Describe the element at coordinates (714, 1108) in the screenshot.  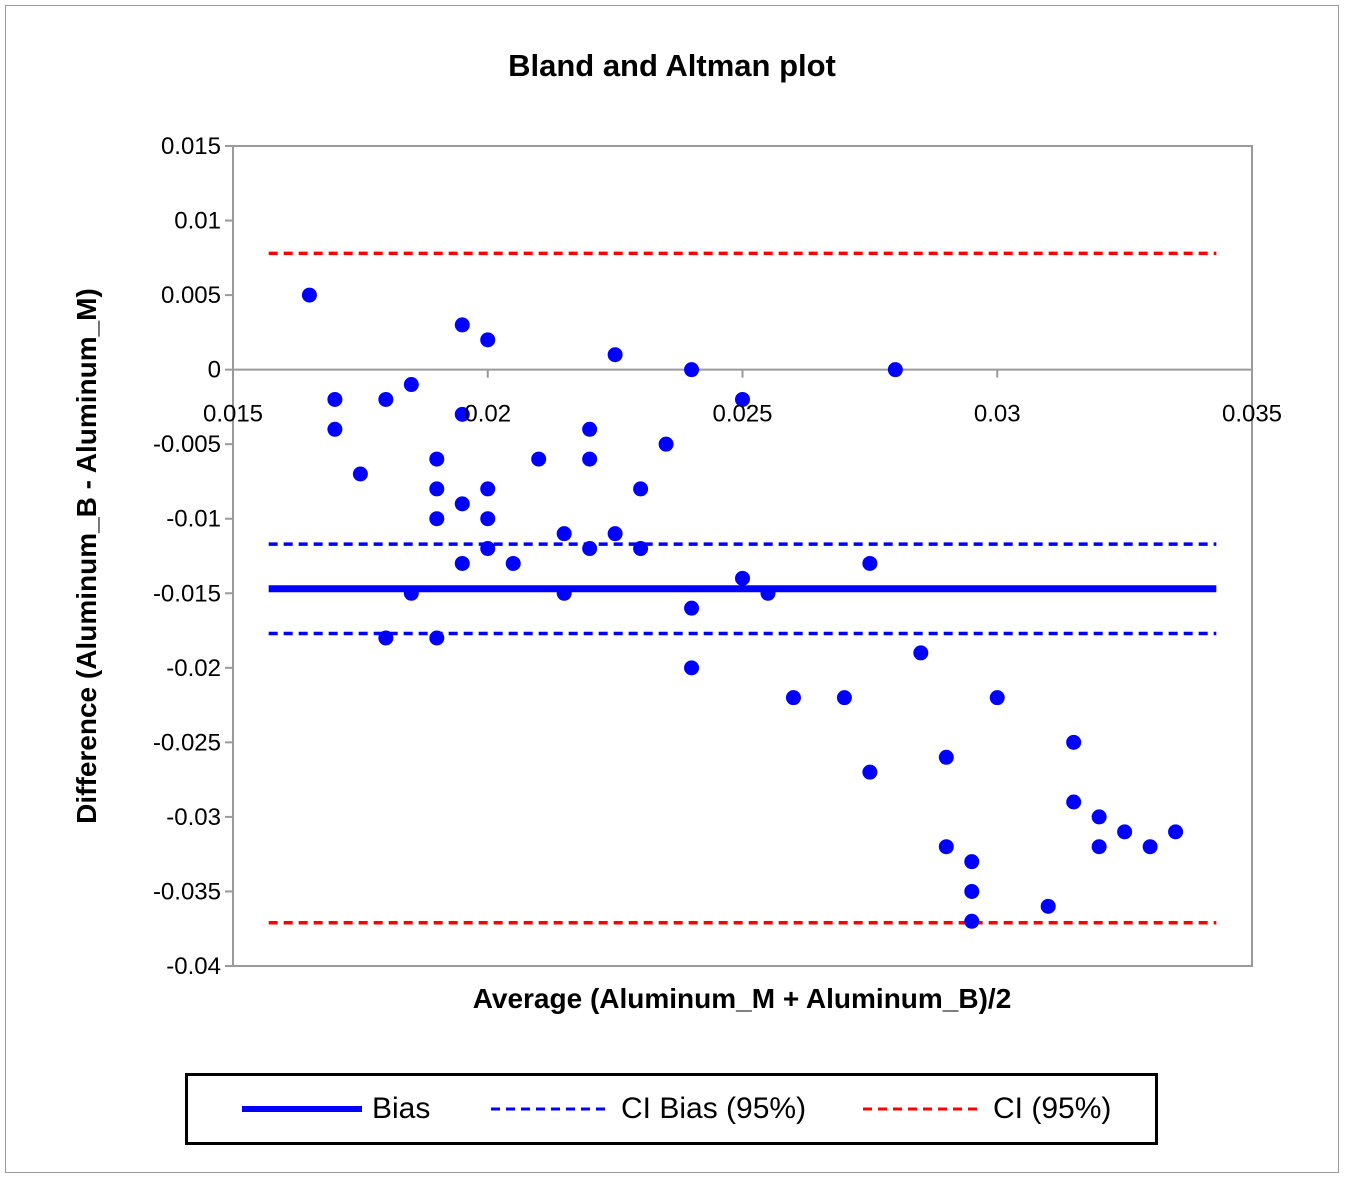
I see `legend-label-ci-bias: CI Bias (95%)` at that location.